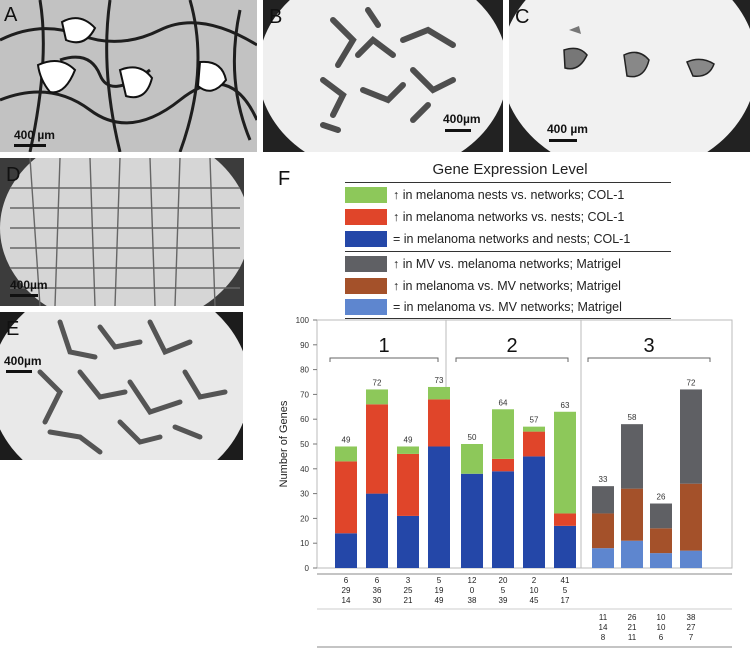 This screenshot has width=750, height=648. Describe the element at coordinates (509, 217) in the screenshot. I see `legend-text-1: ↑ in melanoma networks vs. nests; COL-1` at that location.